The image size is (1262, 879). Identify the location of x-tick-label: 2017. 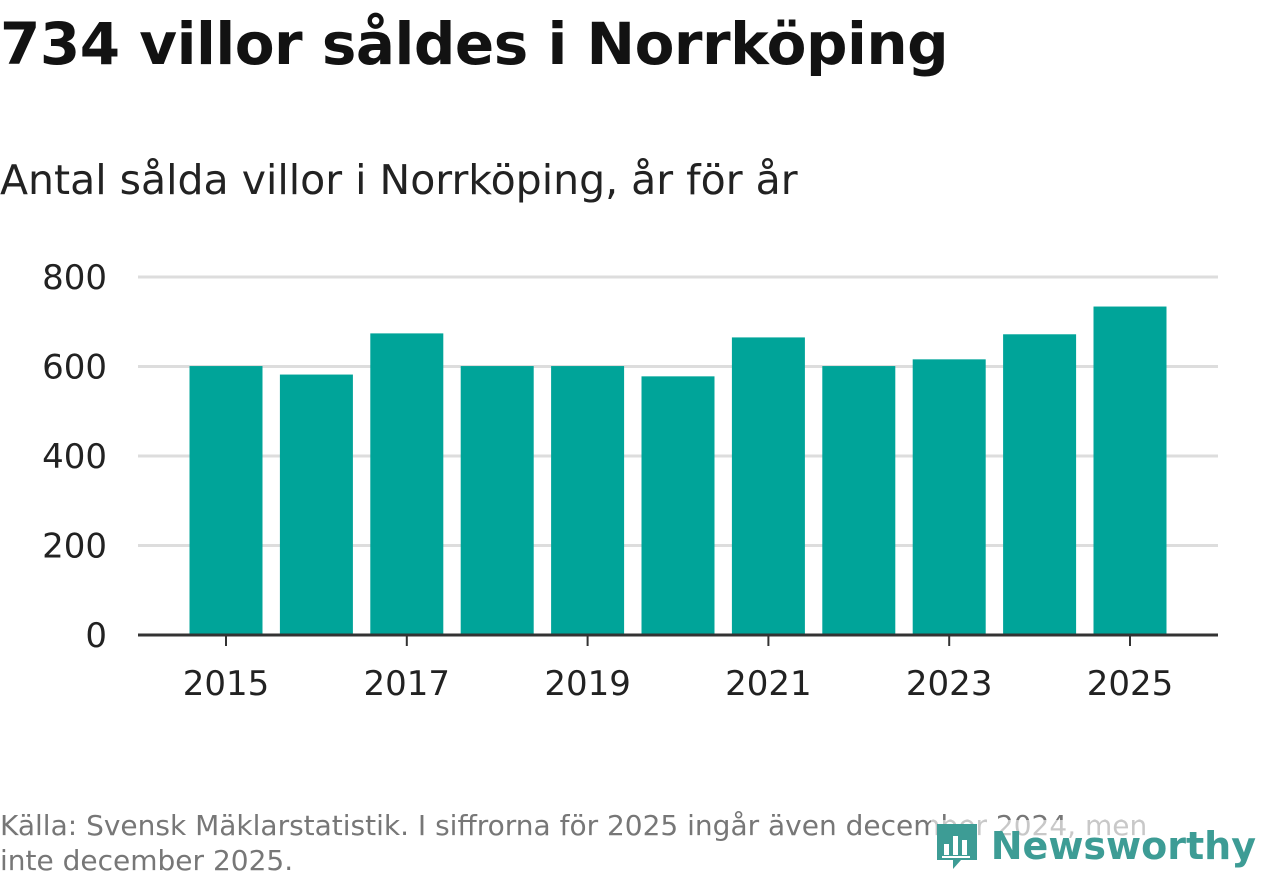
(407, 684).